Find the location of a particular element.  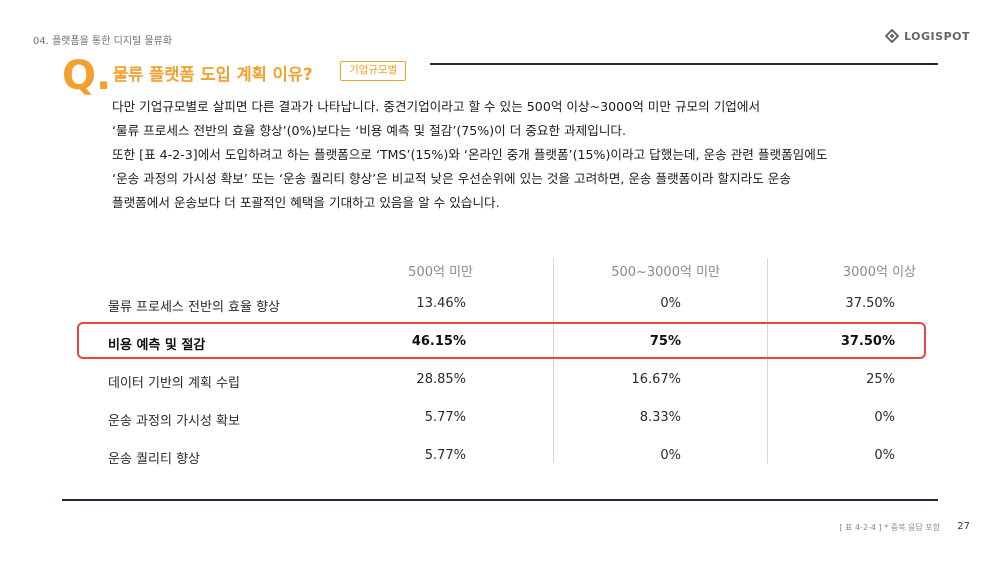

column-header: 500억 미만 is located at coordinates (440, 272).